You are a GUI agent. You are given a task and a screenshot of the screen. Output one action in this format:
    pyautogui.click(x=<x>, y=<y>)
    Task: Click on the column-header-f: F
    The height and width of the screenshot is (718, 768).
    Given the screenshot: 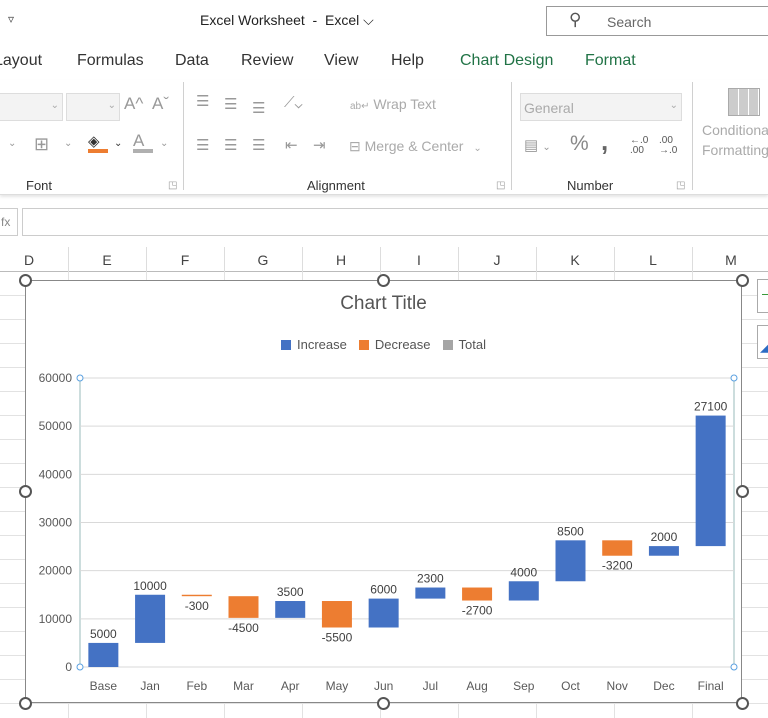 What is the action you would take?
    pyautogui.click(x=185, y=260)
    